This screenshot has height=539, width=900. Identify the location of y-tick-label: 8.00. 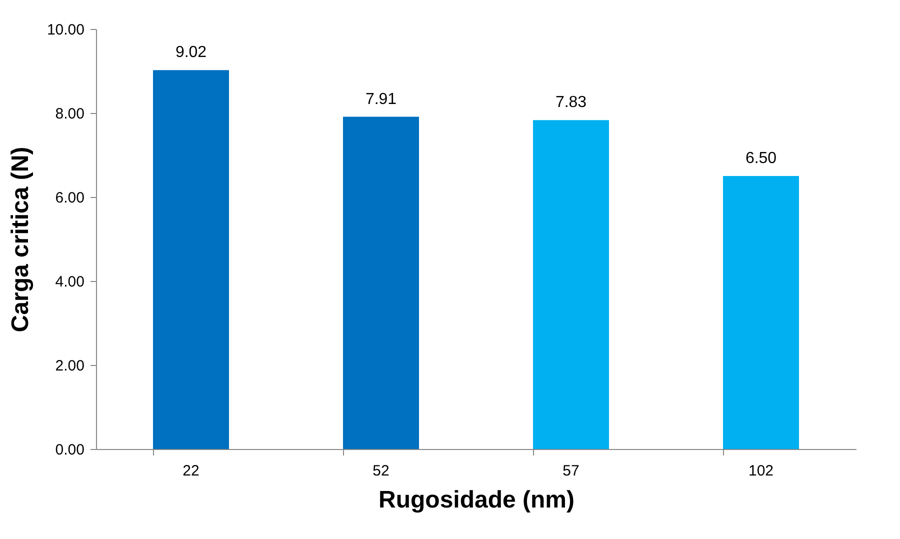
(69, 114).